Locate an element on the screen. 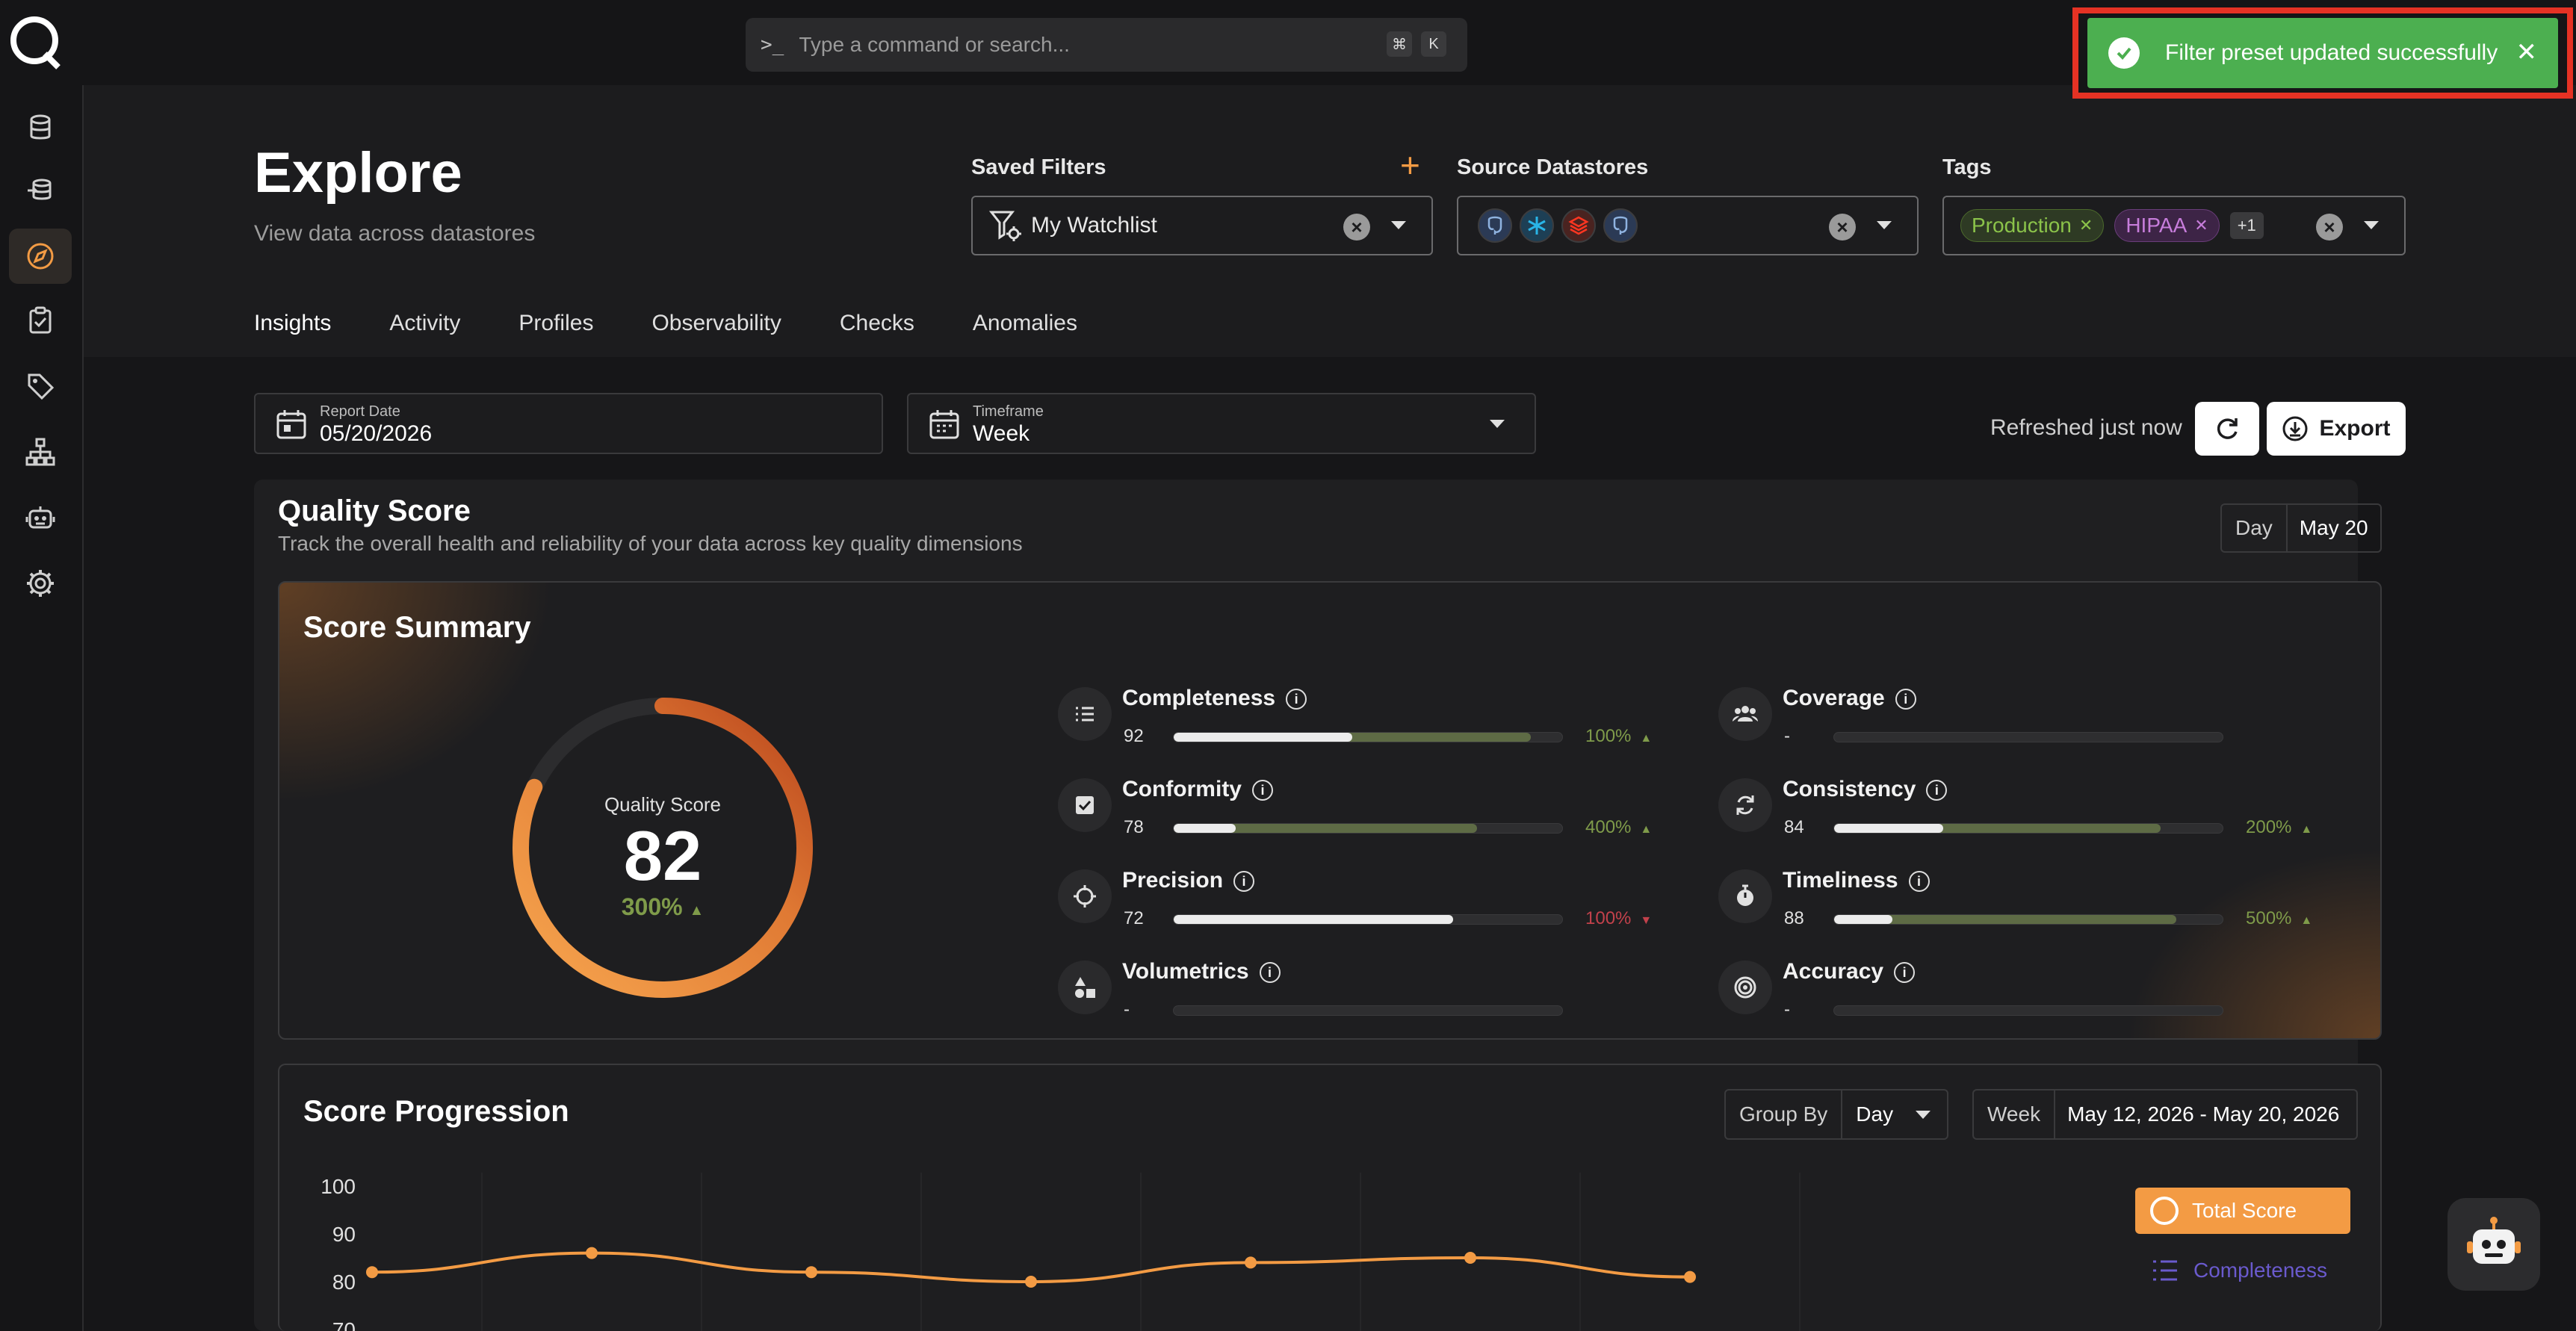 The height and width of the screenshot is (1331, 2576). clear-tags-icon: × is located at coordinates (2329, 227).